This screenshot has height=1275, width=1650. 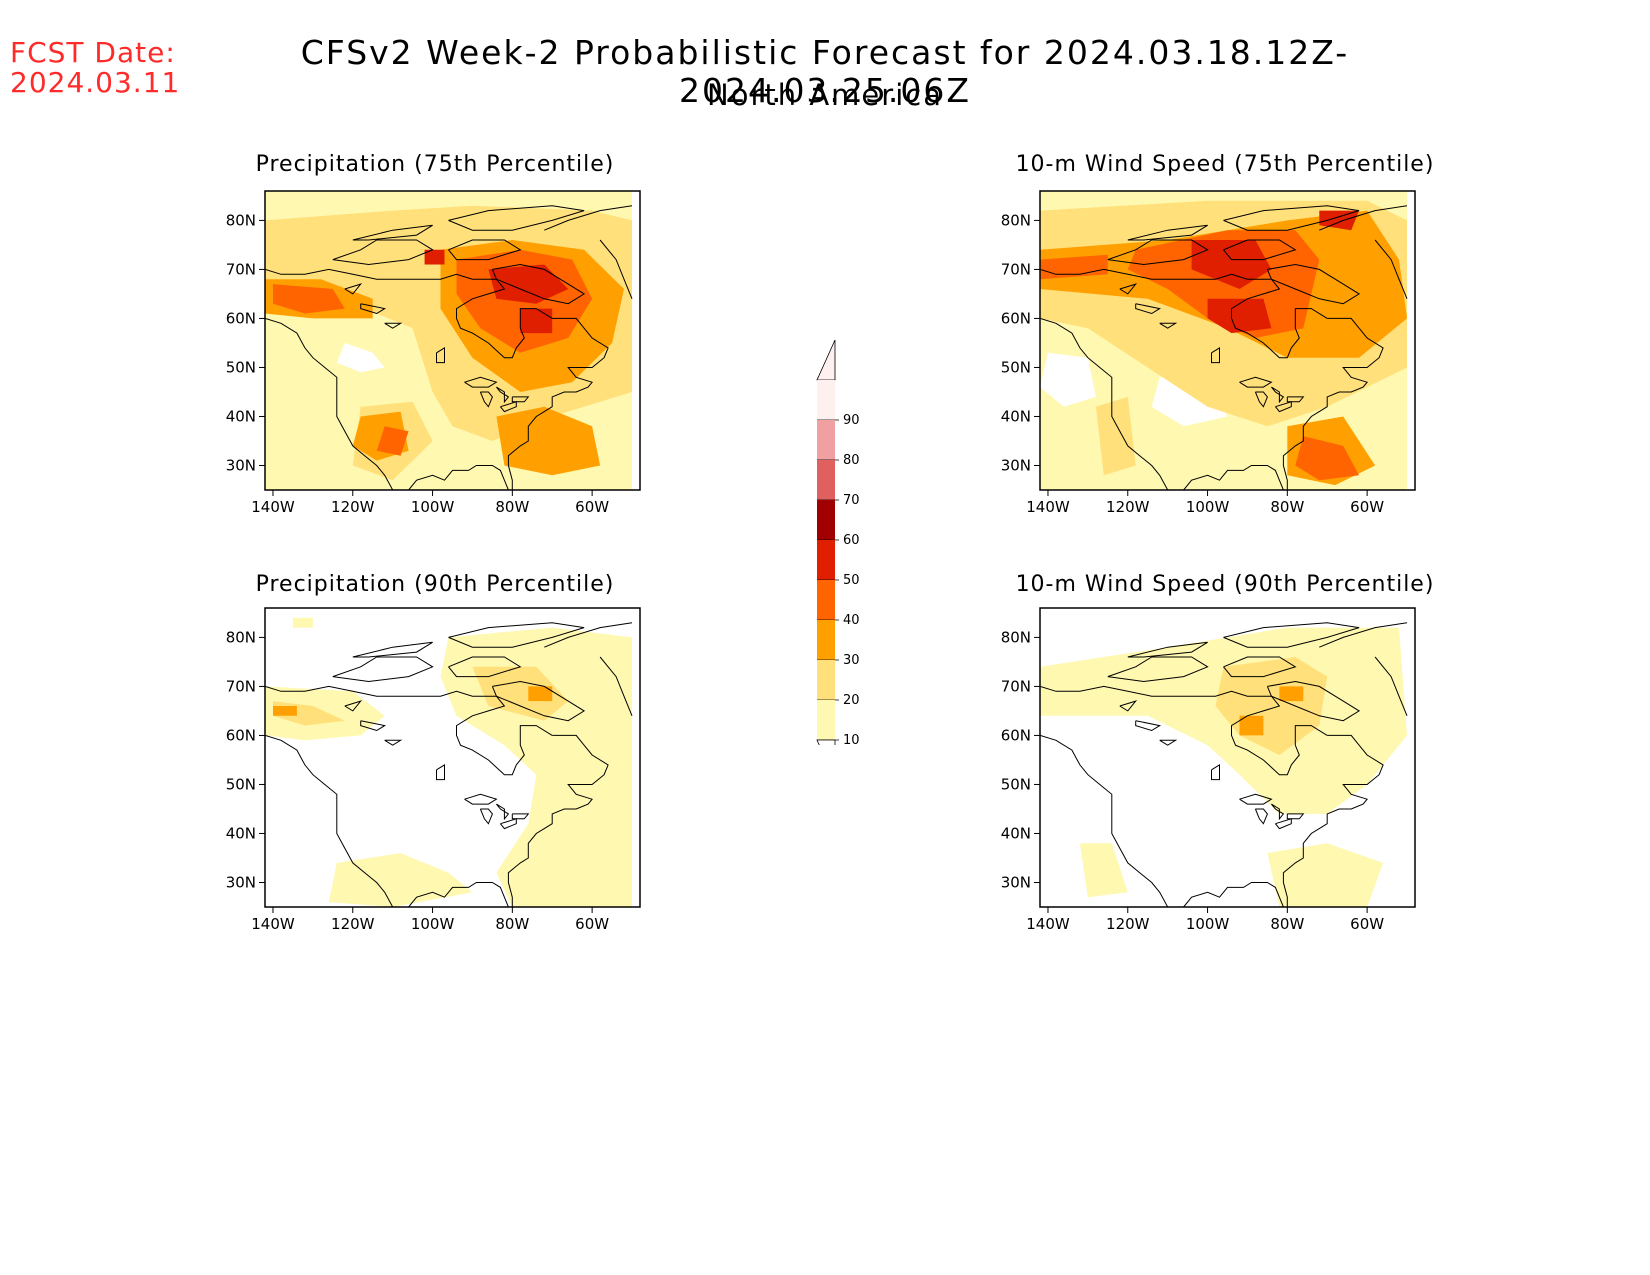 I want to click on colorbar-label: 90, so click(x=851, y=420).